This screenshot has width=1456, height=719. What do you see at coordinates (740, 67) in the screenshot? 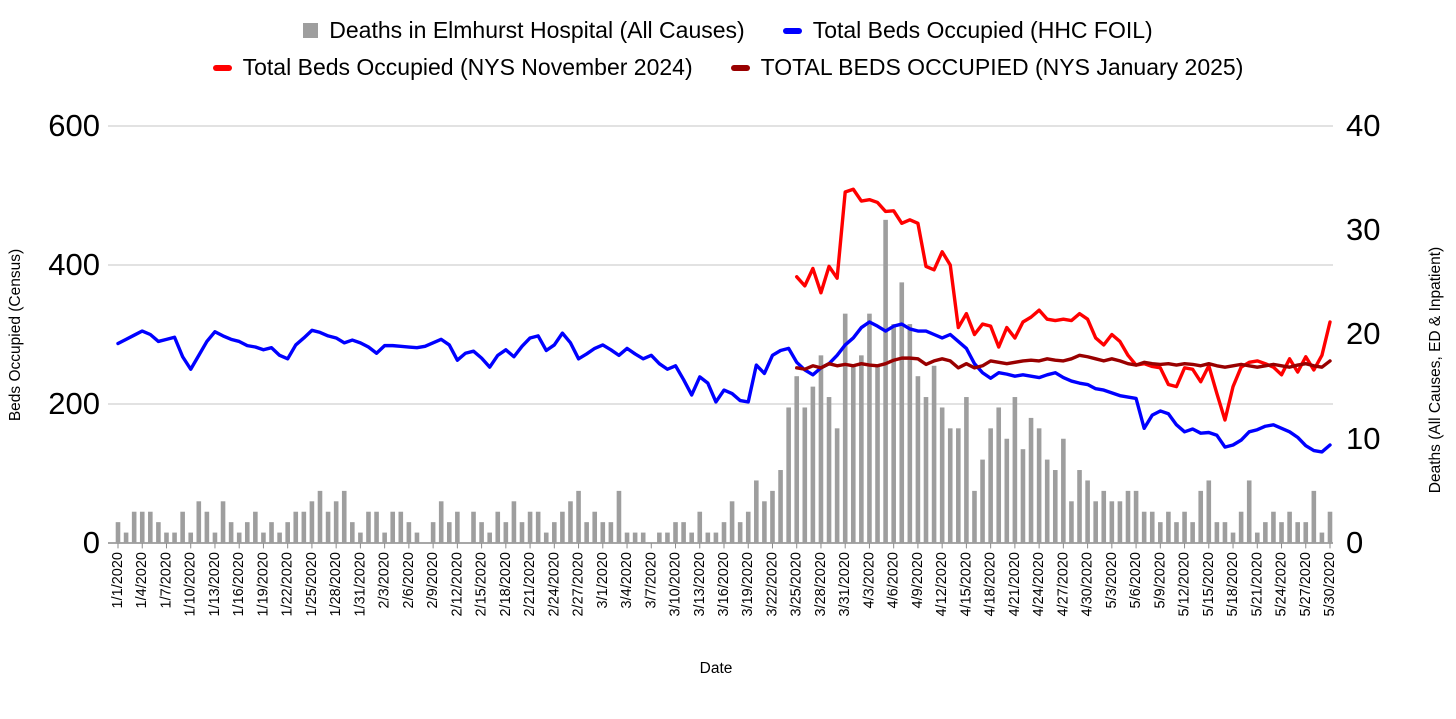
I see `legend-marker-nys-january-dash` at bounding box center [740, 67].